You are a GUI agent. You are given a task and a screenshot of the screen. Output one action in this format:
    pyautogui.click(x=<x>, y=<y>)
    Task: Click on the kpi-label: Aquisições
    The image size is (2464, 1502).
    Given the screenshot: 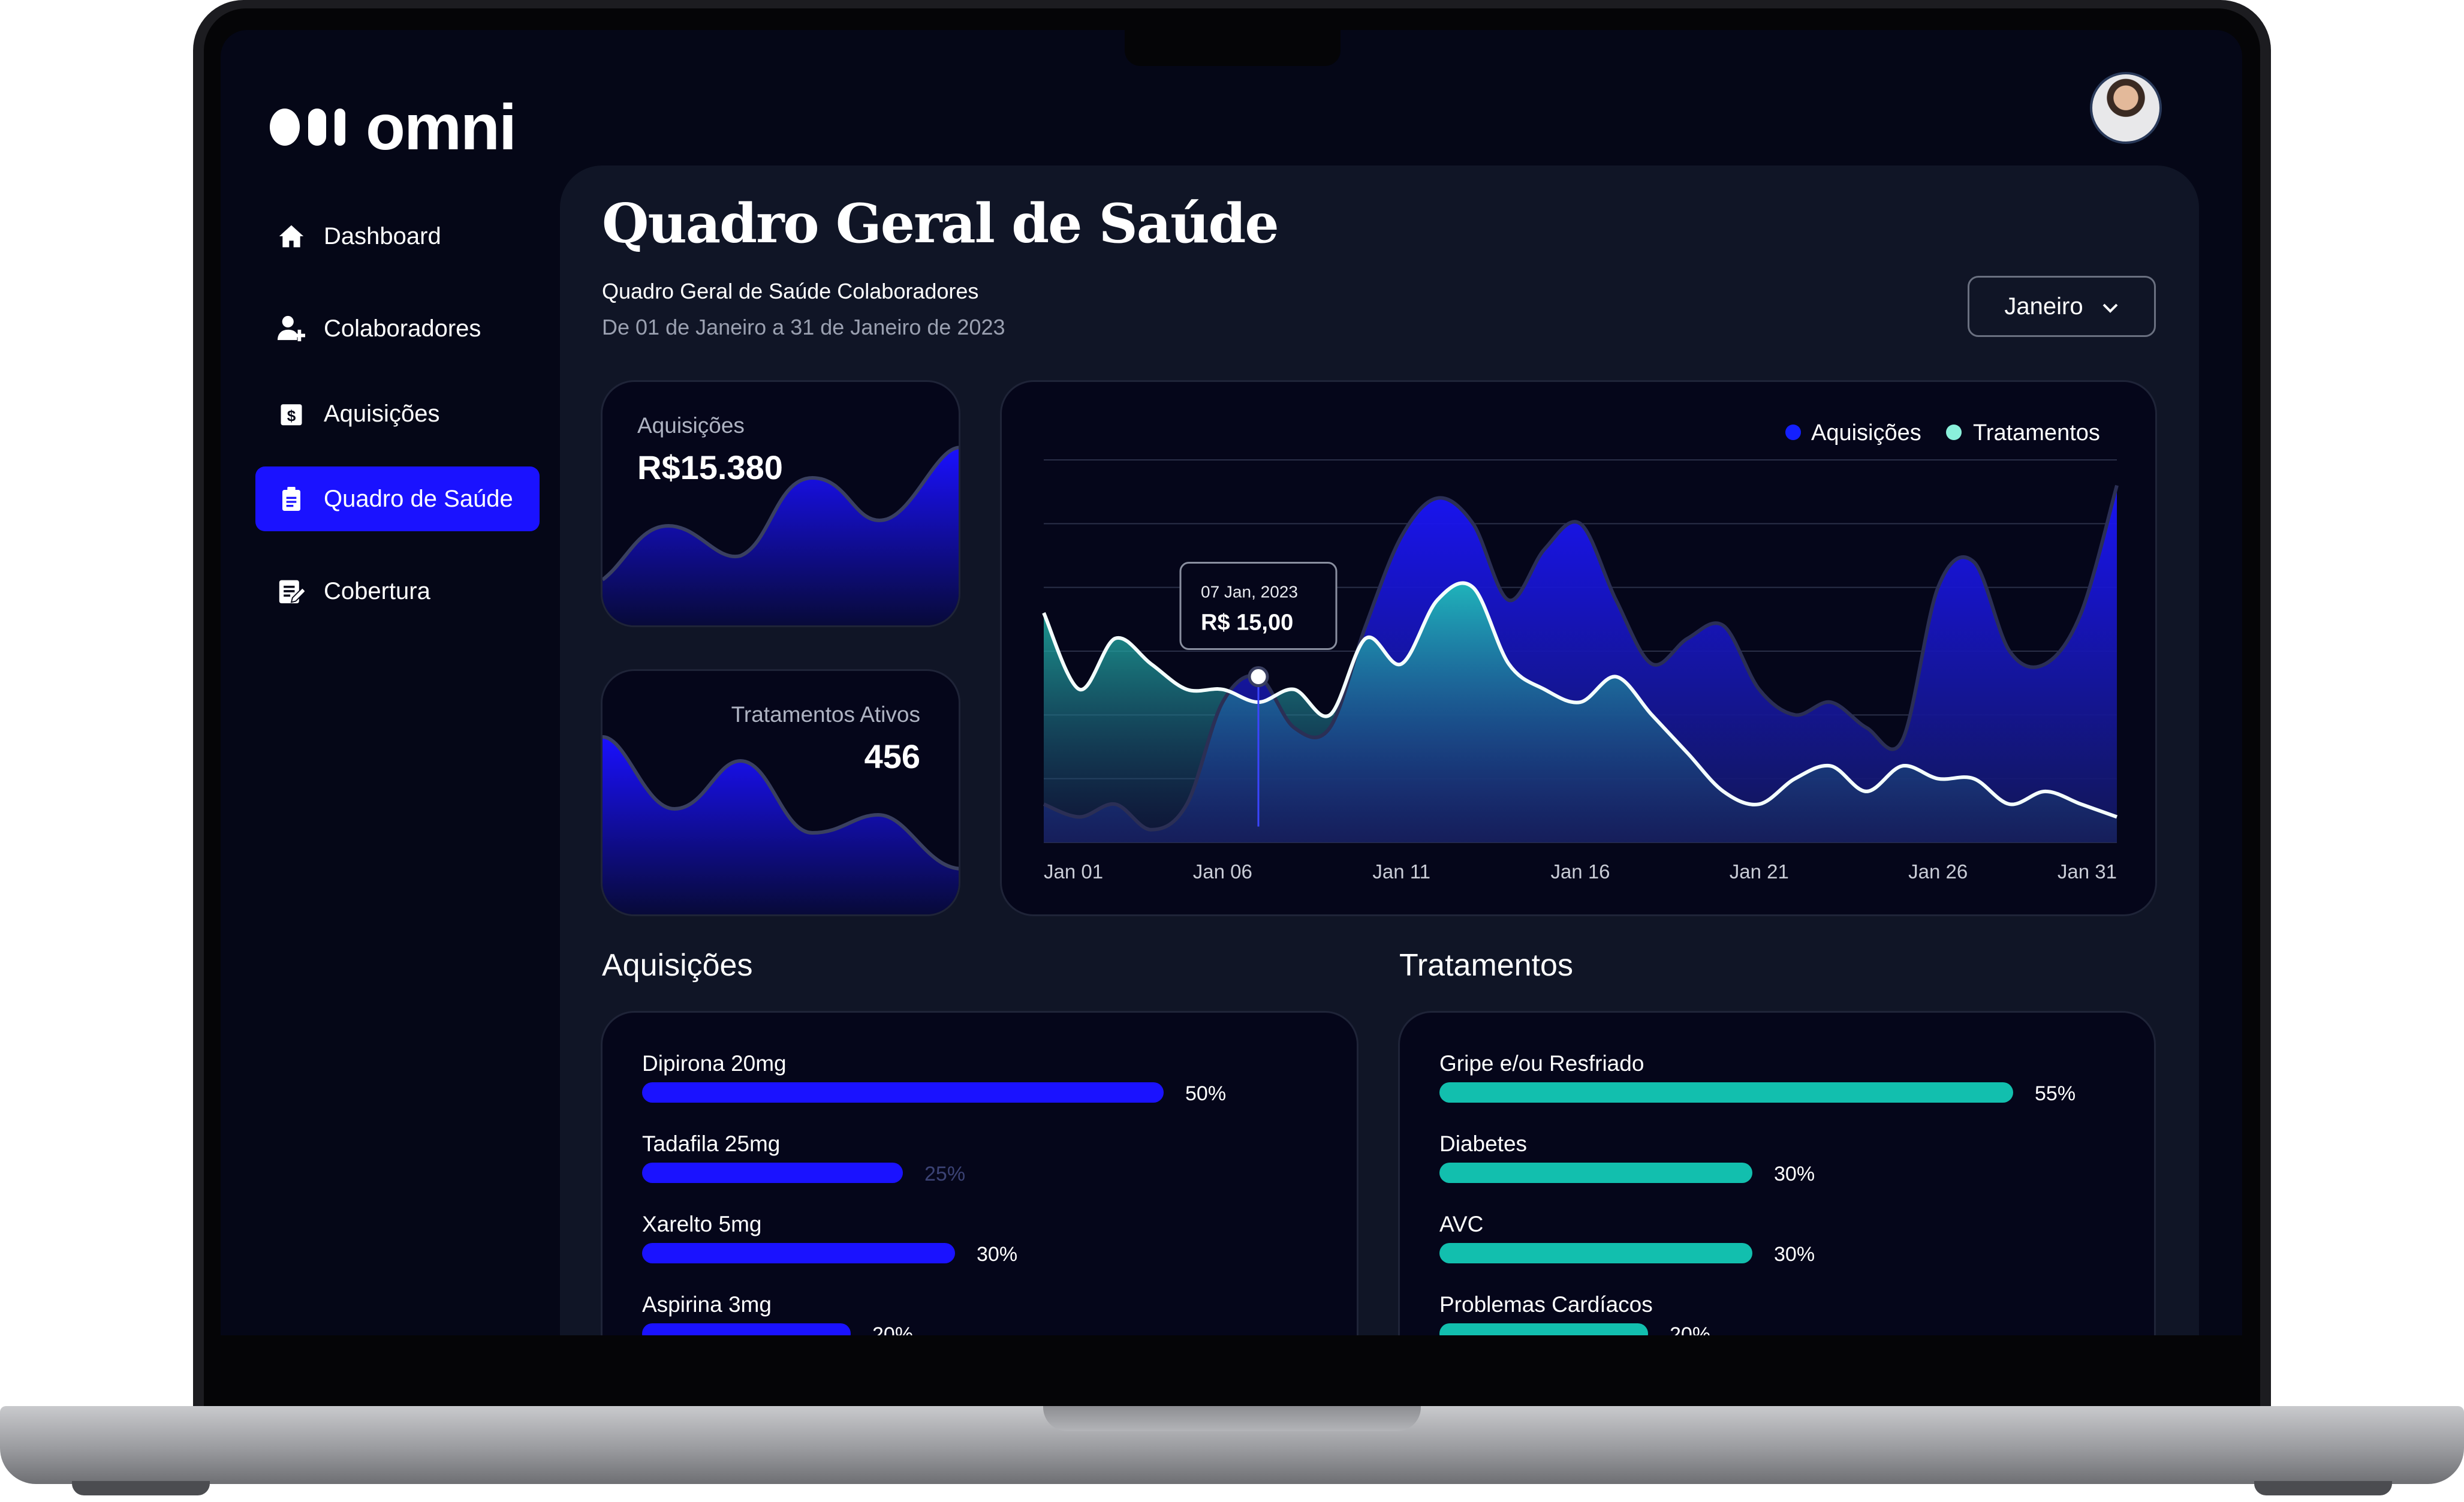 What is the action you would take?
    pyautogui.click(x=691, y=425)
    